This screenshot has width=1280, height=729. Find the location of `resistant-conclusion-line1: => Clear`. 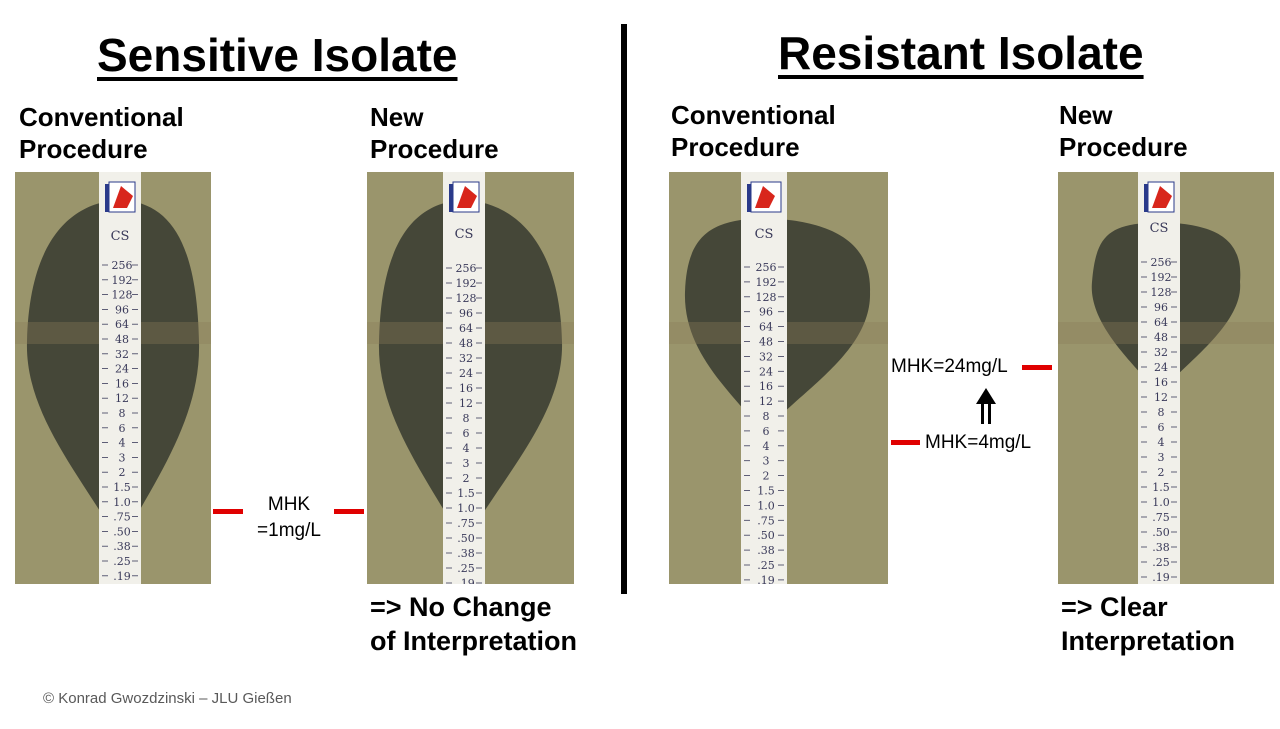

resistant-conclusion-line1: => Clear is located at coordinates (1114, 607).